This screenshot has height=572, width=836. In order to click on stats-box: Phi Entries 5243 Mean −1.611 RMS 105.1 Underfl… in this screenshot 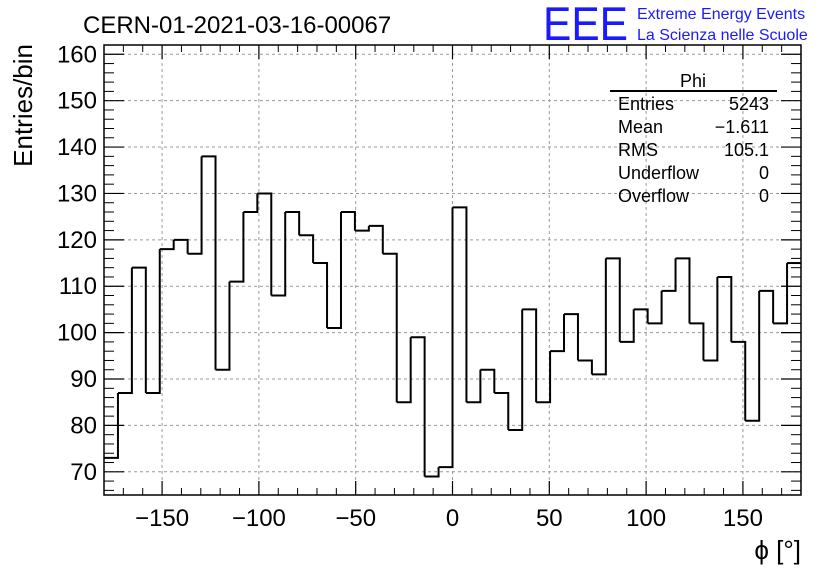, I will do `click(693, 138)`.